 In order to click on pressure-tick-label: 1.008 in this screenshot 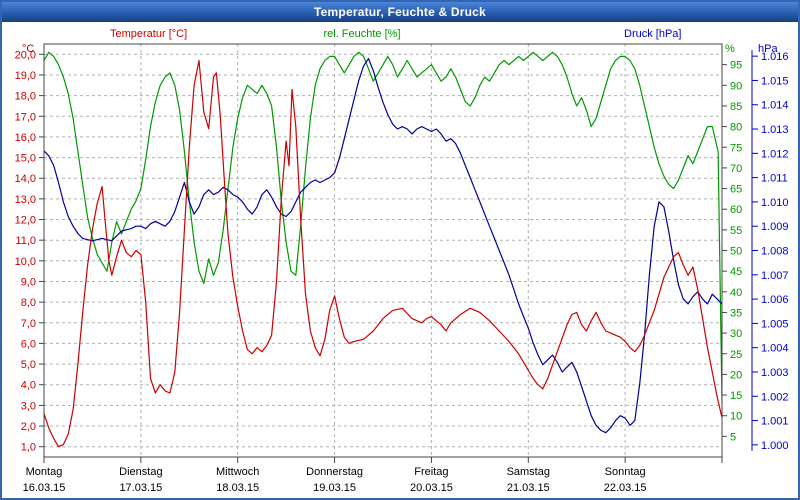, I will do `click(775, 252)`.